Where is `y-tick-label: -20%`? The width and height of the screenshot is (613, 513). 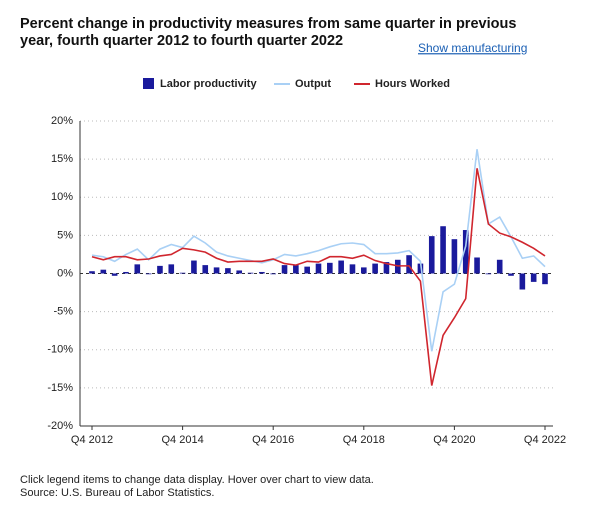
y-tick-label: -20% is located at coordinates (60, 426).